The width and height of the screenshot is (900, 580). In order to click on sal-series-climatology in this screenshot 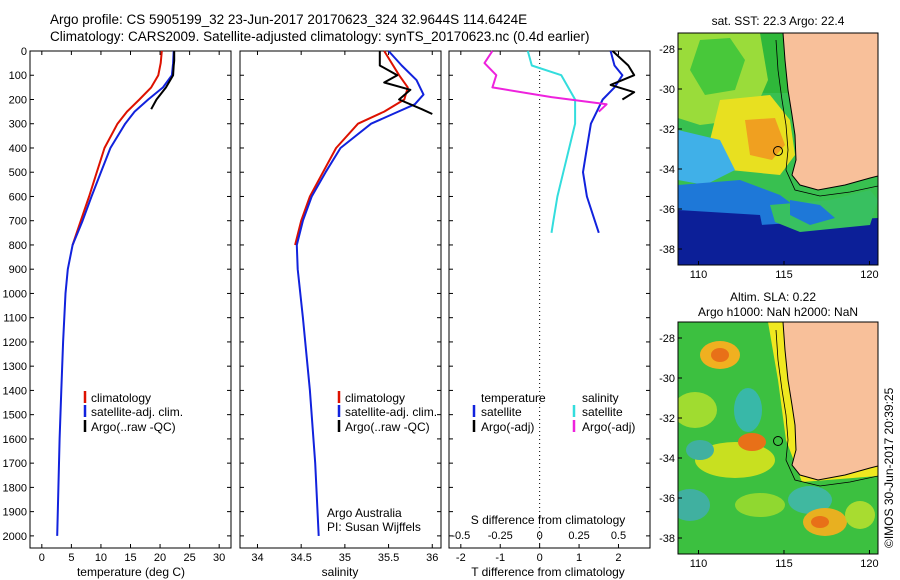, I will do `click(351, 148)`.